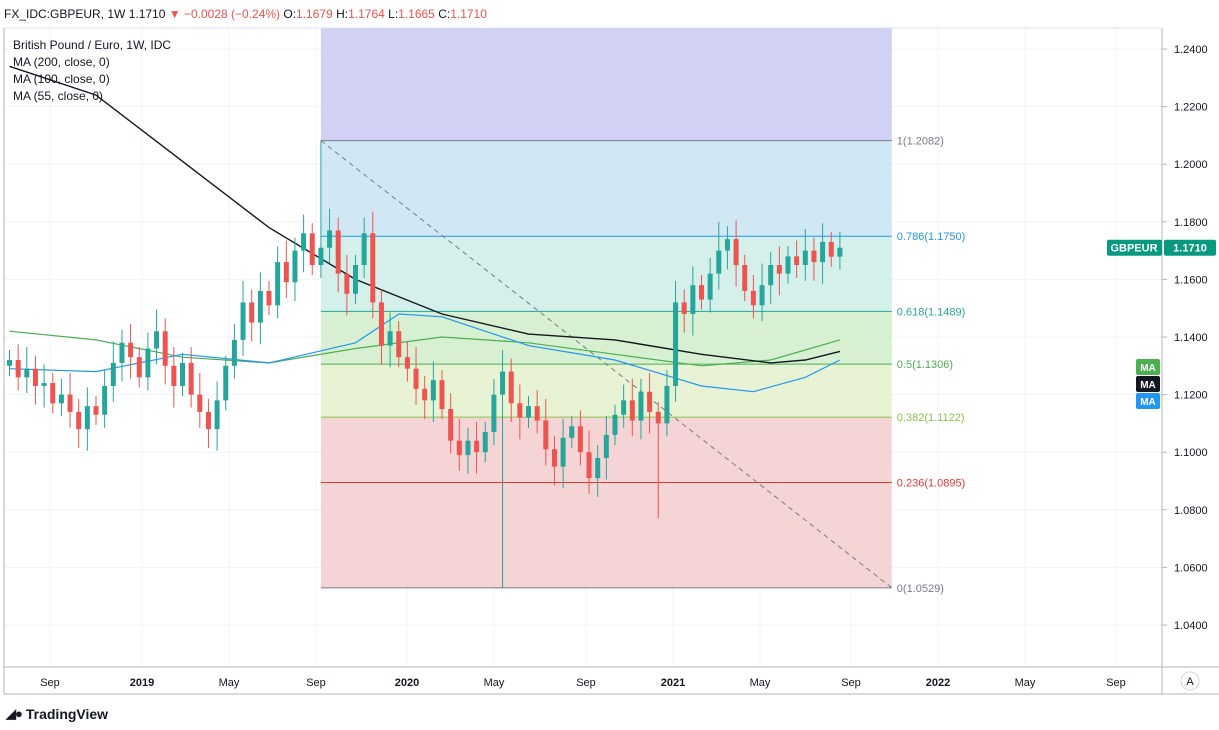 The image size is (1219, 730). What do you see at coordinates (1191, 396) in the screenshot?
I see `y-tick-label: 1.1200` at bounding box center [1191, 396].